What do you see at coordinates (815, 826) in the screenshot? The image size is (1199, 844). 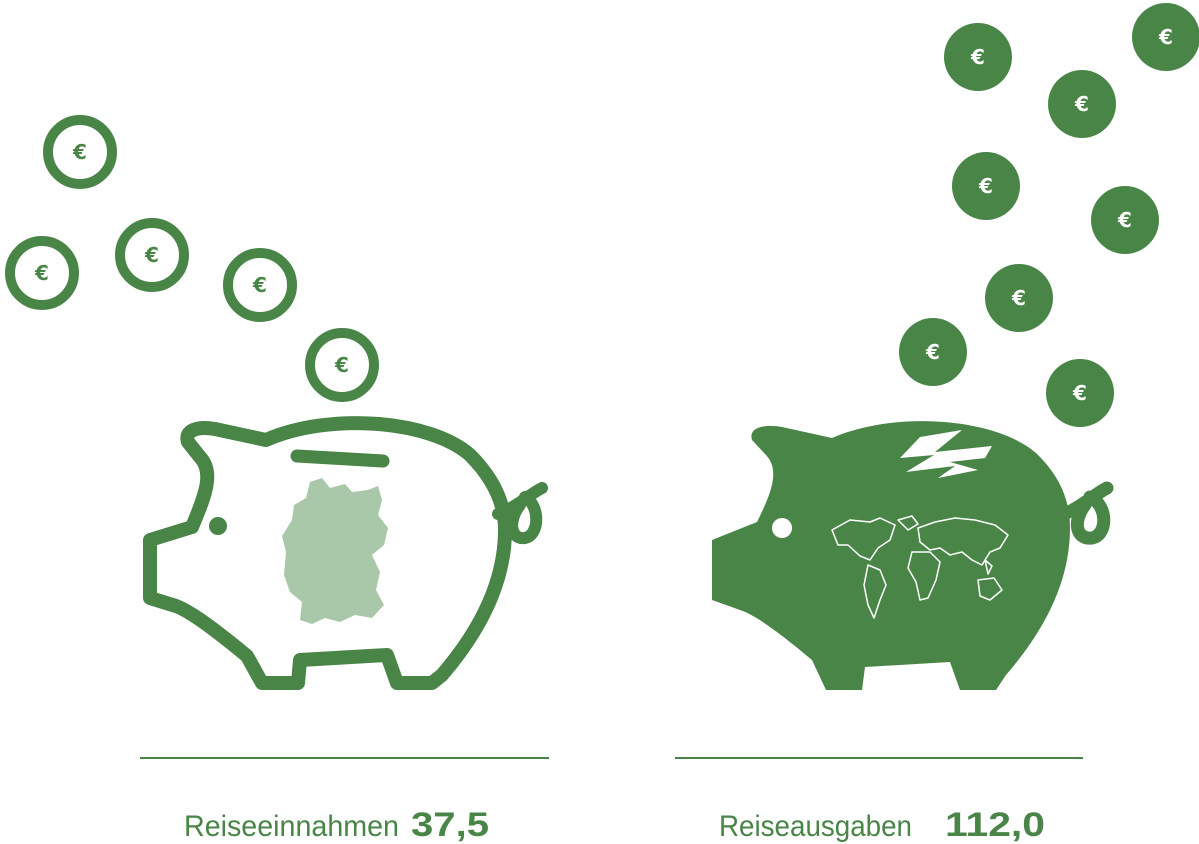 I see `item-label: Reiseausgaben` at bounding box center [815, 826].